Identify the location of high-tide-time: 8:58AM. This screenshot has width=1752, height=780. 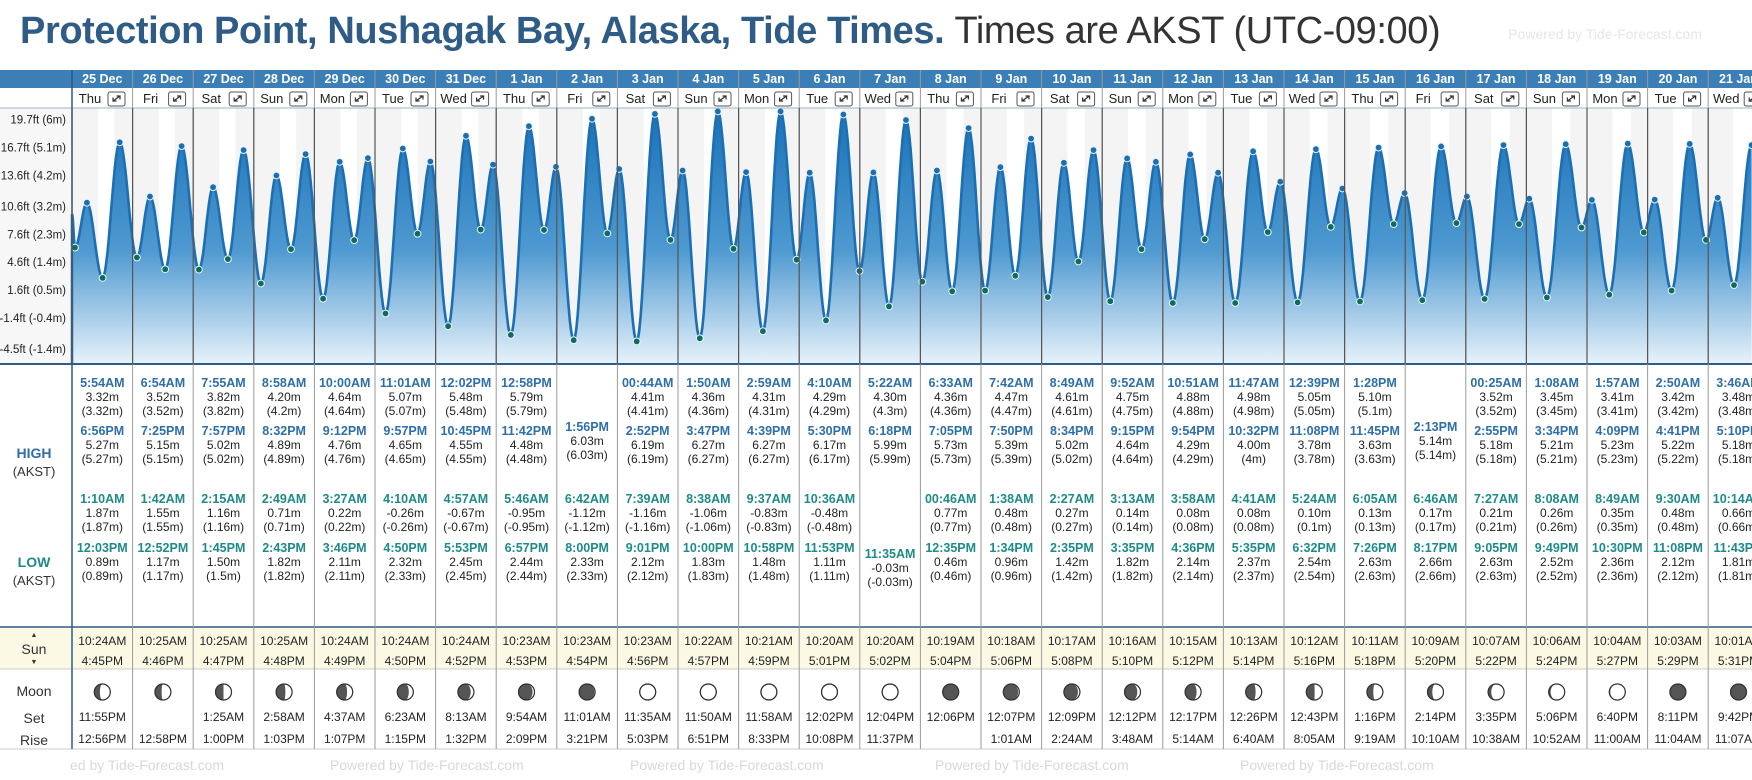
(284, 383).